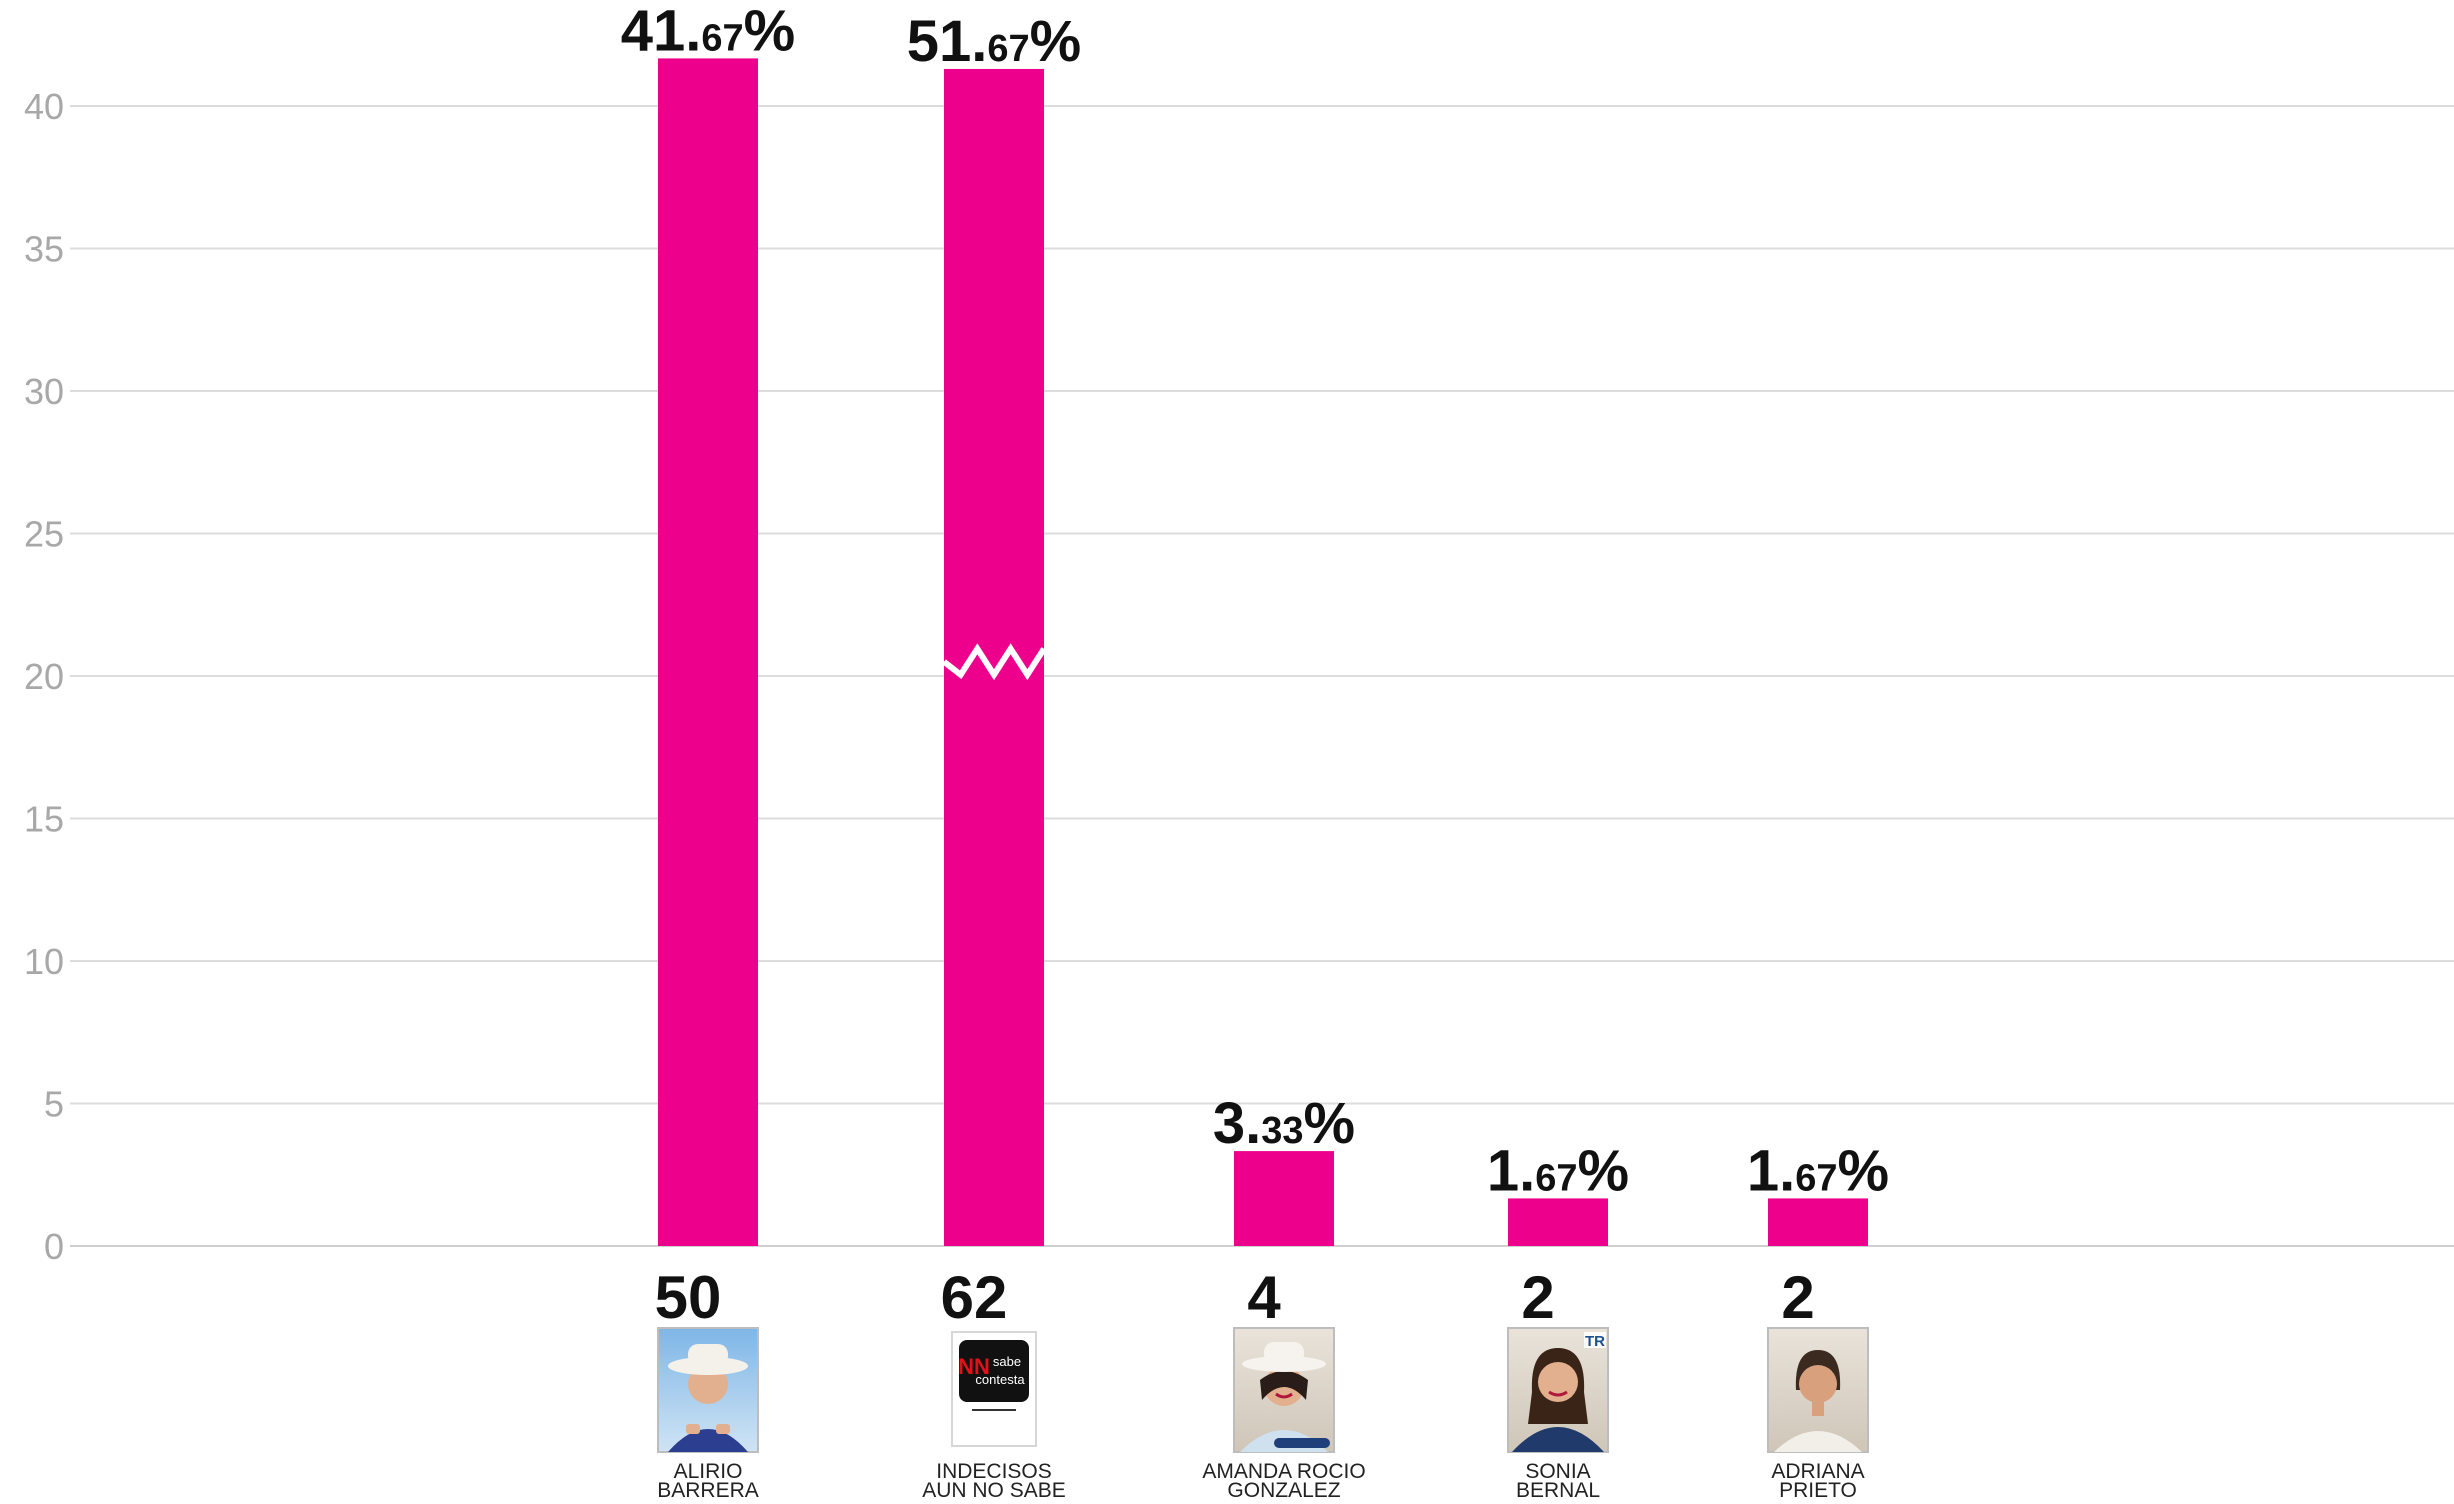  What do you see at coordinates (54, 1246) in the screenshot?
I see `y-tick-label: 0` at bounding box center [54, 1246].